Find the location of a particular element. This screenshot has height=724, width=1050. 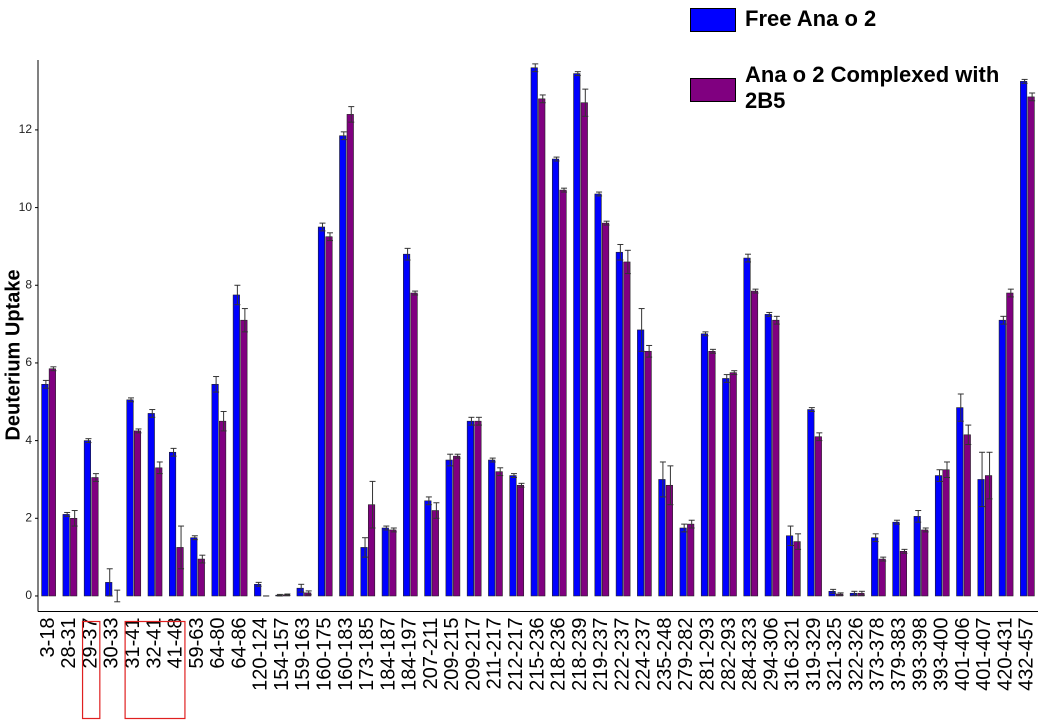

x-tick-label: 373-378 is located at coordinates (878, 654).